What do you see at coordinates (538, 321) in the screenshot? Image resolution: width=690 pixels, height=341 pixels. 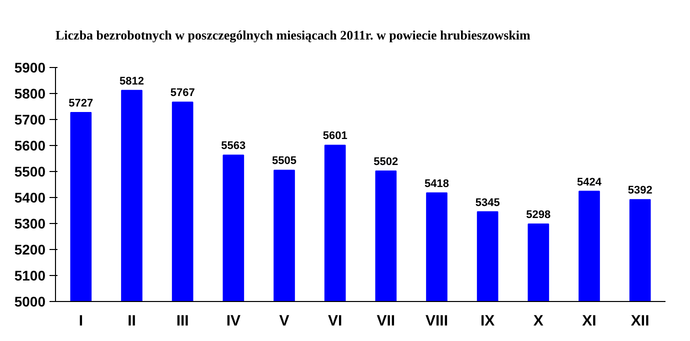 I see `x-tick-label: X` at bounding box center [538, 321].